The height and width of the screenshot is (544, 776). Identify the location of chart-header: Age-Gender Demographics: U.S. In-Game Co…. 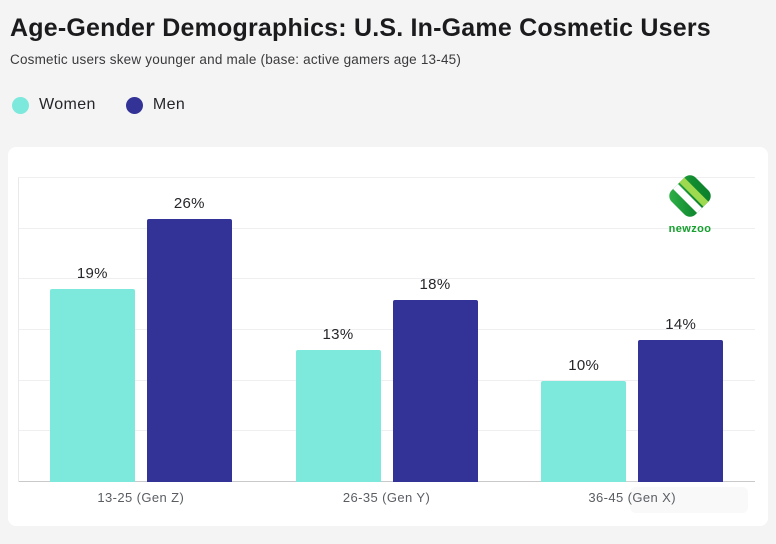
(389, 40).